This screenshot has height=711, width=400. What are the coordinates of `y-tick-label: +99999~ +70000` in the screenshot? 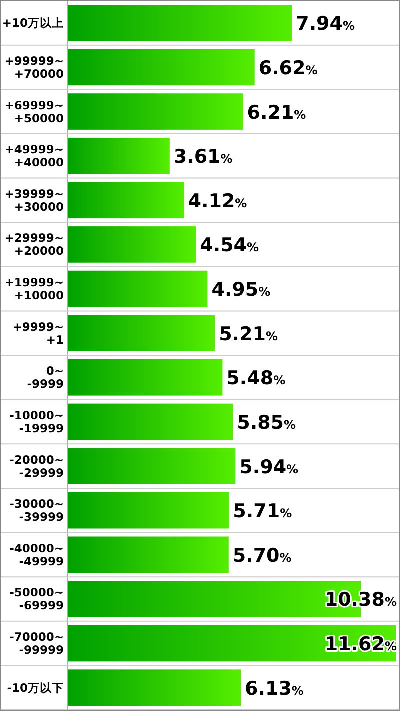 It's located at (34, 67).